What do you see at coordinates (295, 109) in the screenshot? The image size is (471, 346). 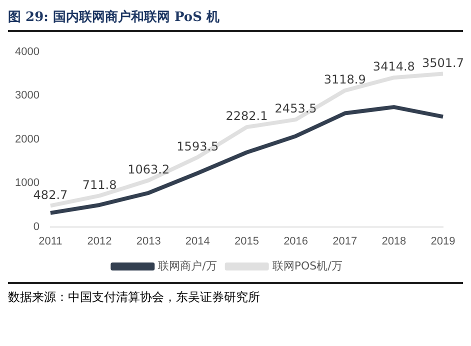 I see `data-label: 2453.5` at bounding box center [295, 109].